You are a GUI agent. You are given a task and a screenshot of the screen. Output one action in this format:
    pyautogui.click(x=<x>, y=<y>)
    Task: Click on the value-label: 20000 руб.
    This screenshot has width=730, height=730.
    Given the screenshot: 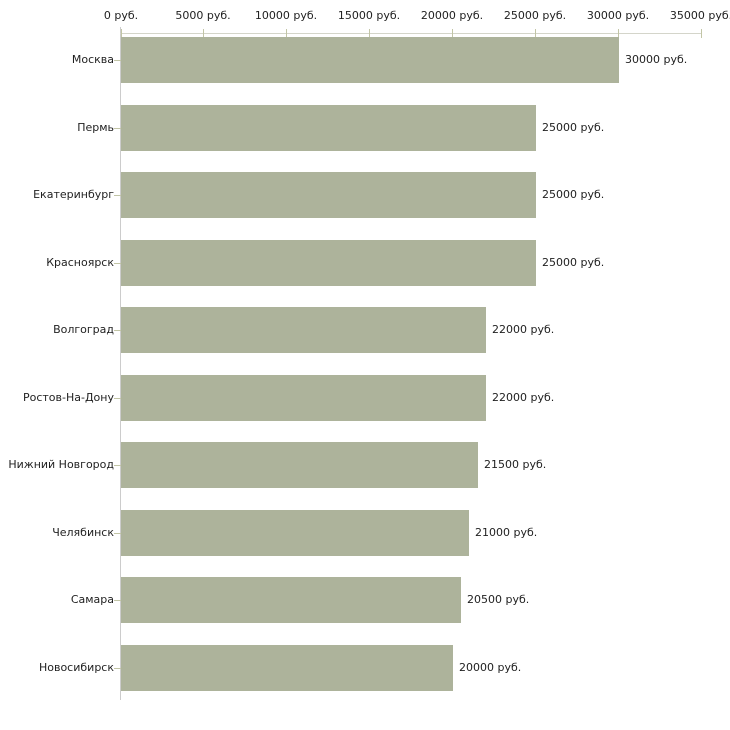 What is the action you would take?
    pyautogui.click(x=490, y=667)
    